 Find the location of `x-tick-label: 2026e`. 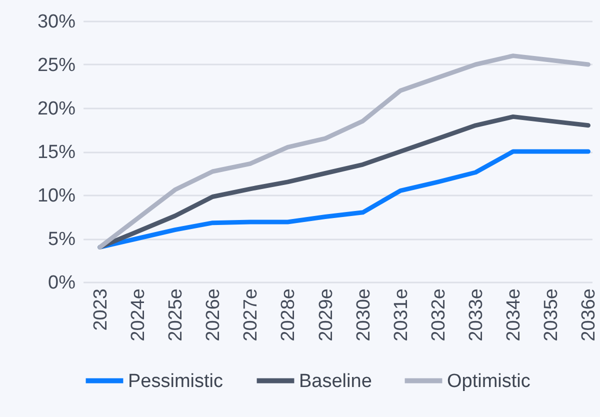

x-tick-label: 2026e is located at coordinates (213, 315).